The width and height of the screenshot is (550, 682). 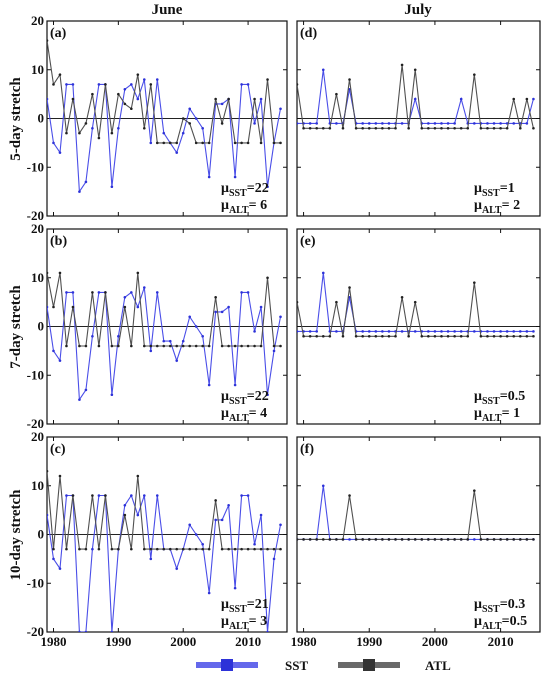 I want to click on column-title-june: June, so click(x=167, y=10).